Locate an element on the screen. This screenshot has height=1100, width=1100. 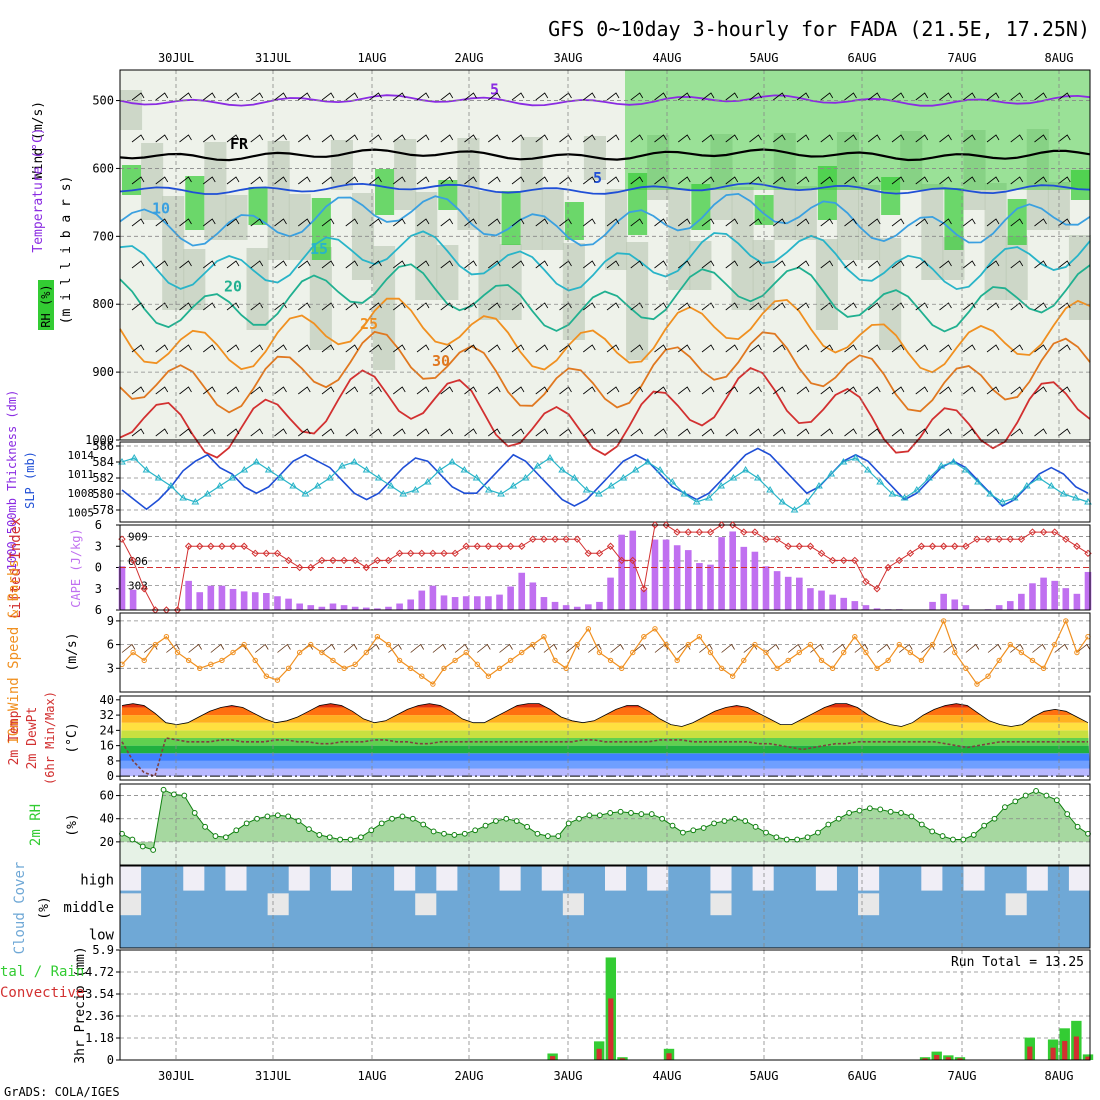
y-tick-label: 600 is located at coordinates (103, 168).